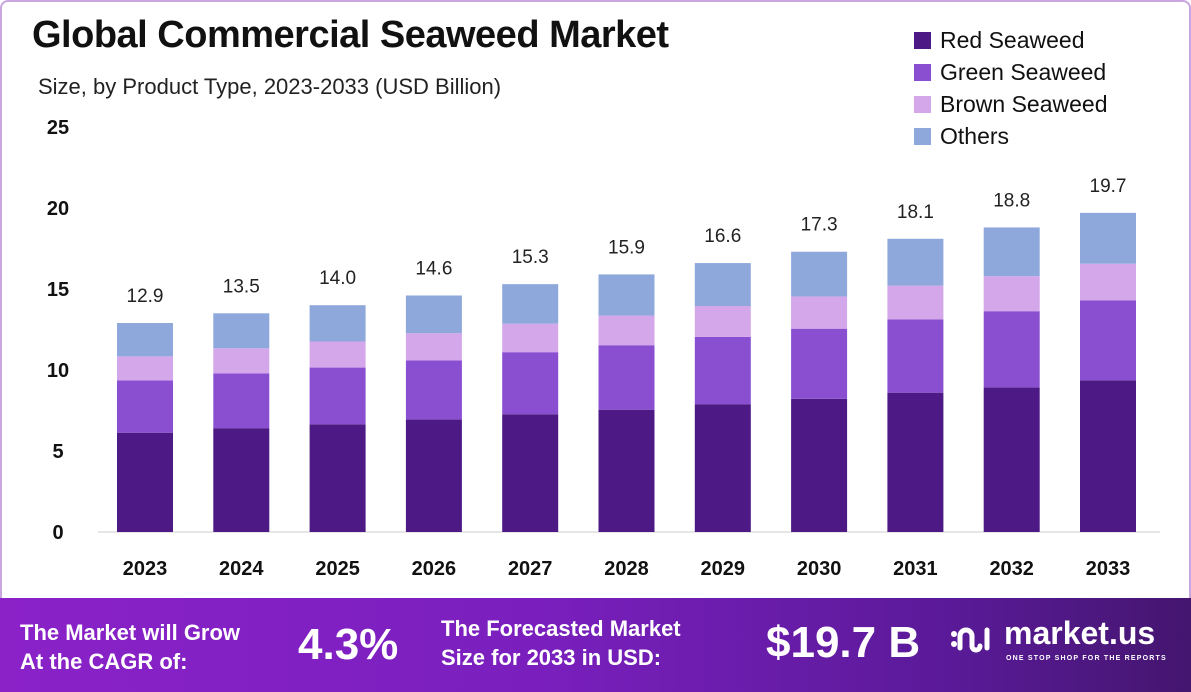 The width and height of the screenshot is (1191, 692). I want to click on data-label-total: 12.9, so click(145, 296).